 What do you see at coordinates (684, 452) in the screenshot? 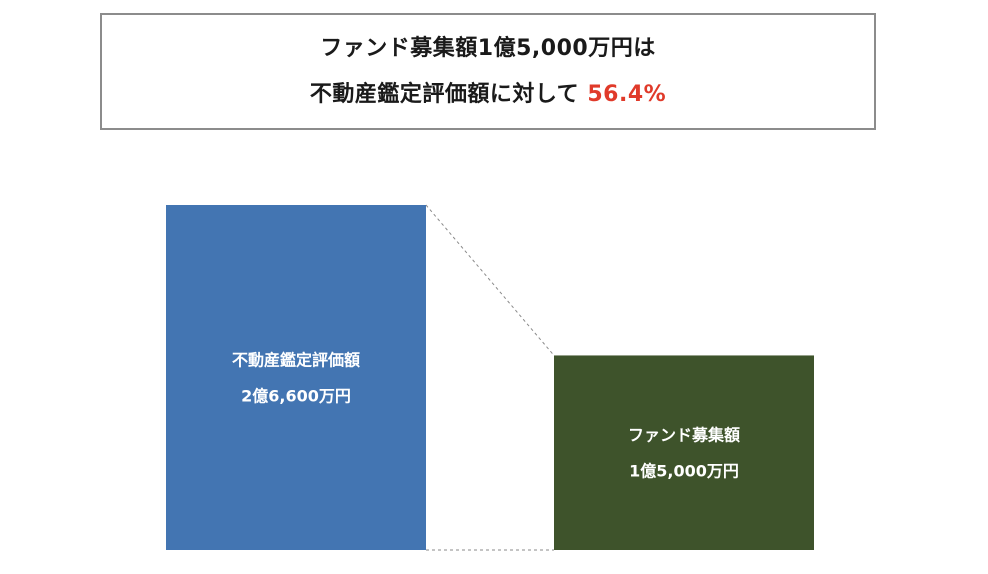
I see `bar-fund-amount` at bounding box center [684, 452].